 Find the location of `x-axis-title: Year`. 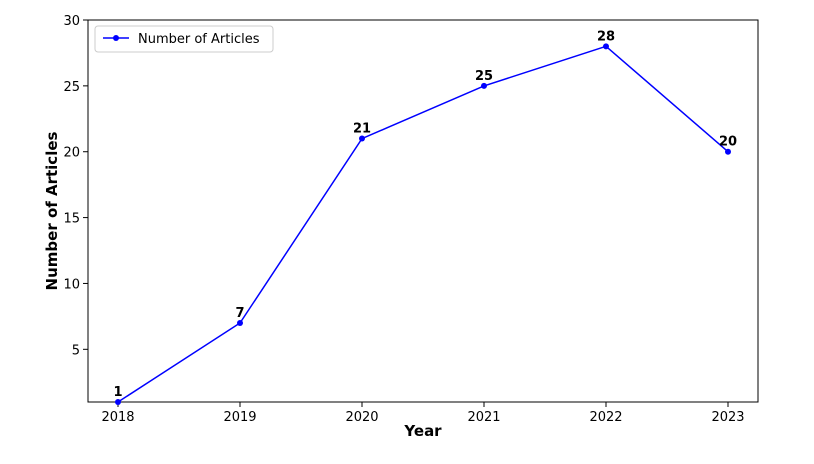

x-axis-title: Year is located at coordinates (422, 431).